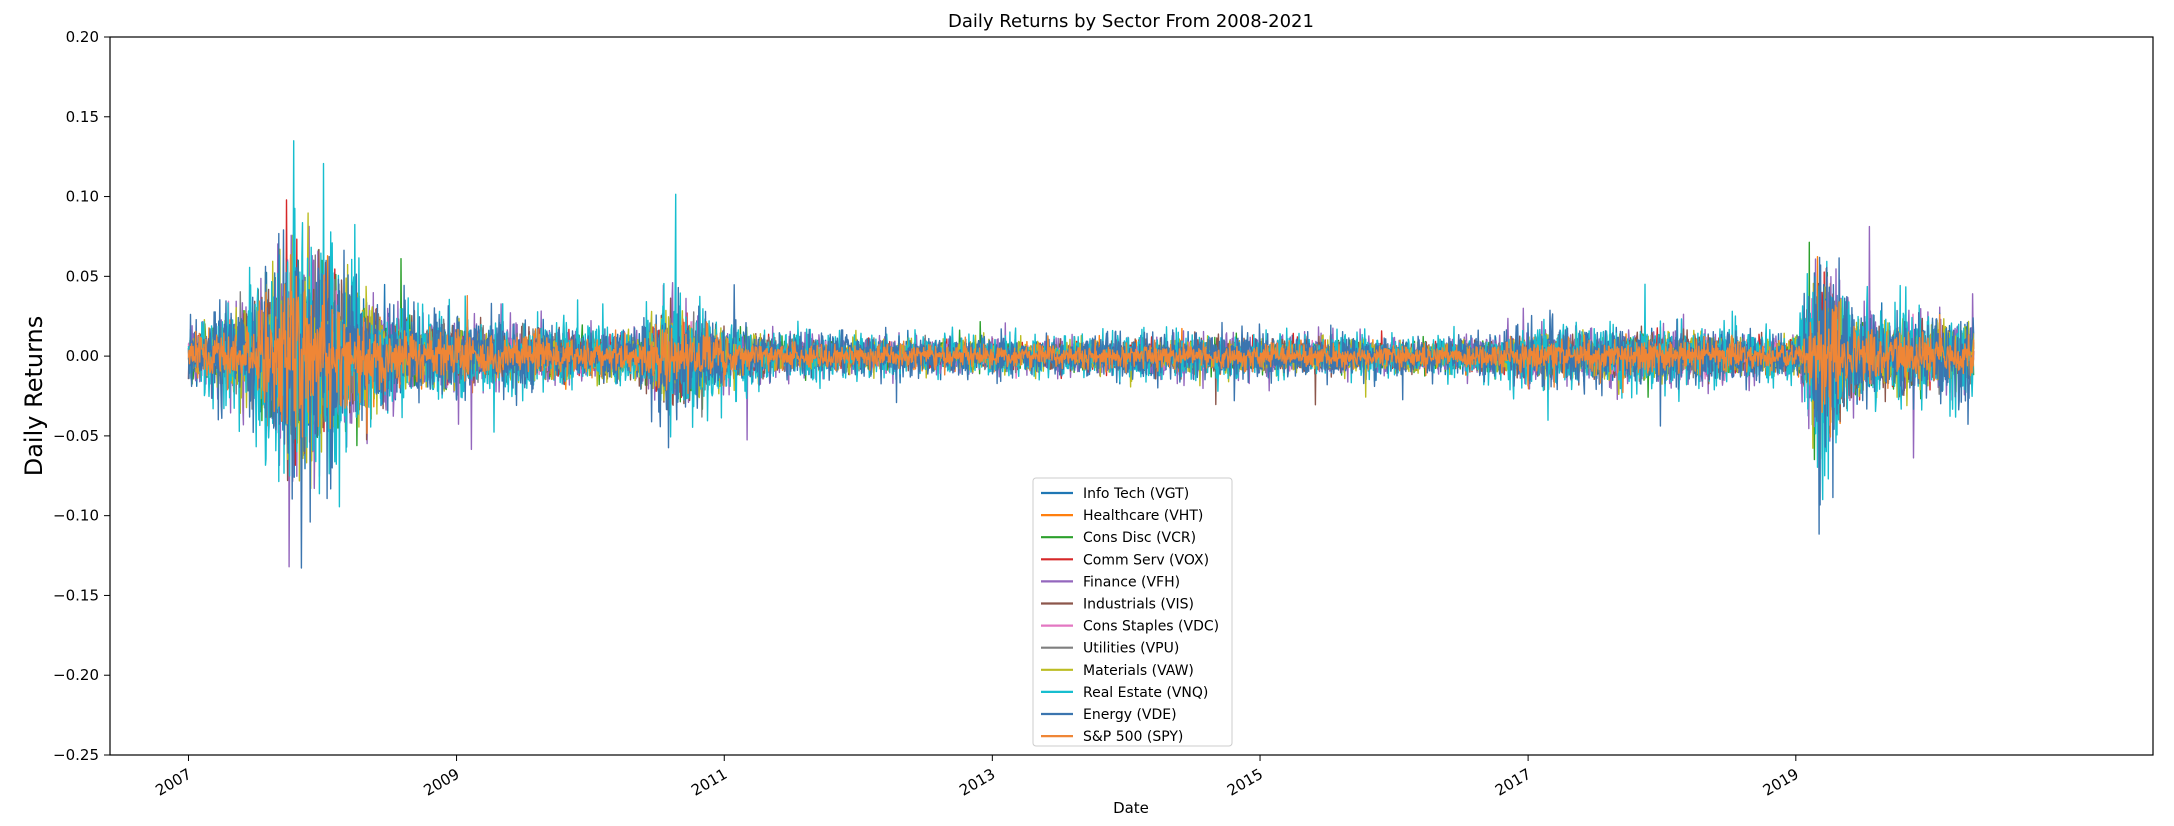  I want to click on chart-title: Daily Returns by Sector From 2008-2021, so click(1131, 21).